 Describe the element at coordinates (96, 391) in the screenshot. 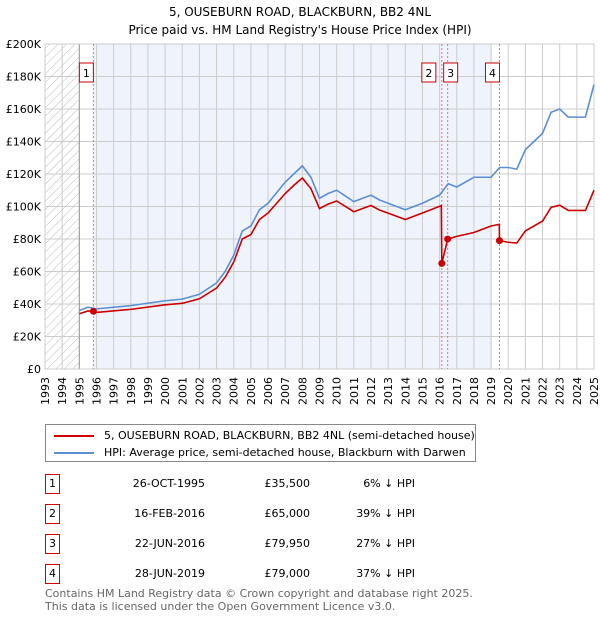

I see `x-tick-label: 1996` at that location.